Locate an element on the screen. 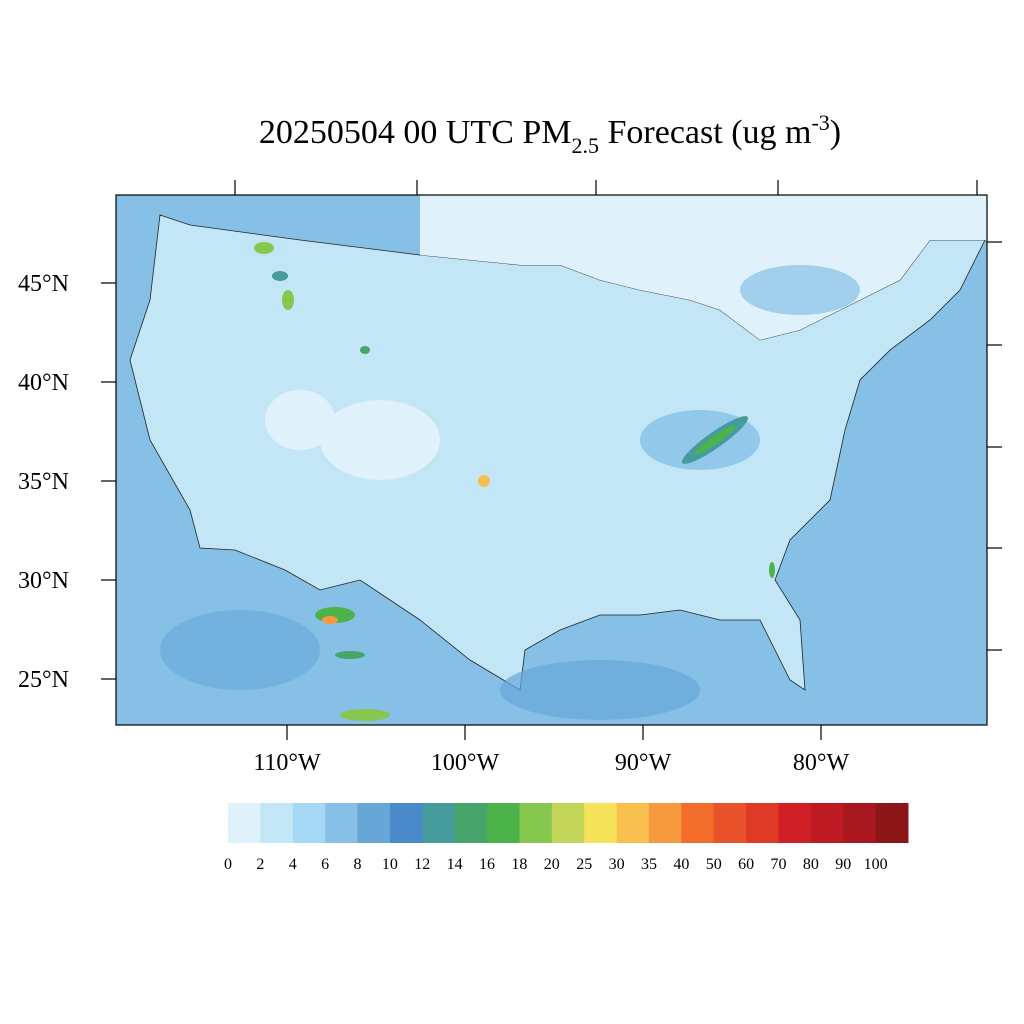 The width and height of the screenshot is (1024, 1024). colorbar-label: 90 is located at coordinates (843, 864).